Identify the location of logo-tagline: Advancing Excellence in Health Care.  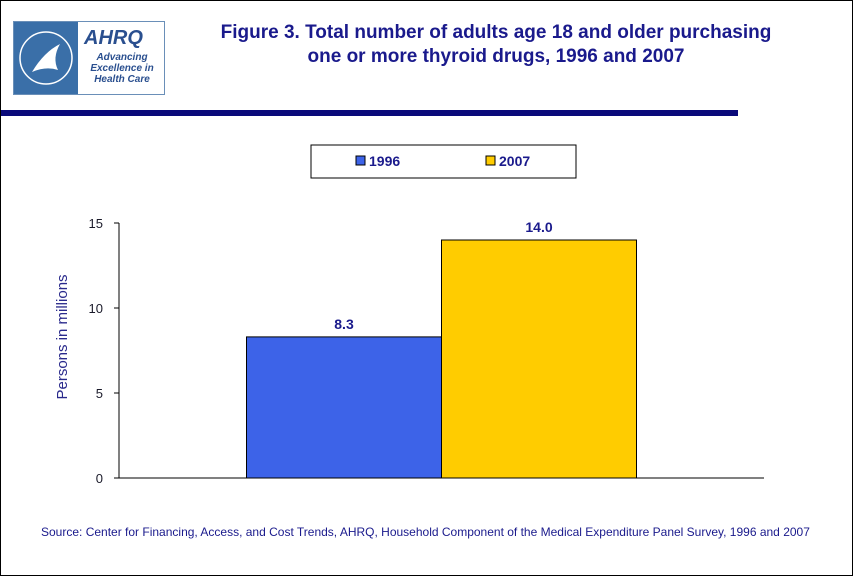
(122, 68).